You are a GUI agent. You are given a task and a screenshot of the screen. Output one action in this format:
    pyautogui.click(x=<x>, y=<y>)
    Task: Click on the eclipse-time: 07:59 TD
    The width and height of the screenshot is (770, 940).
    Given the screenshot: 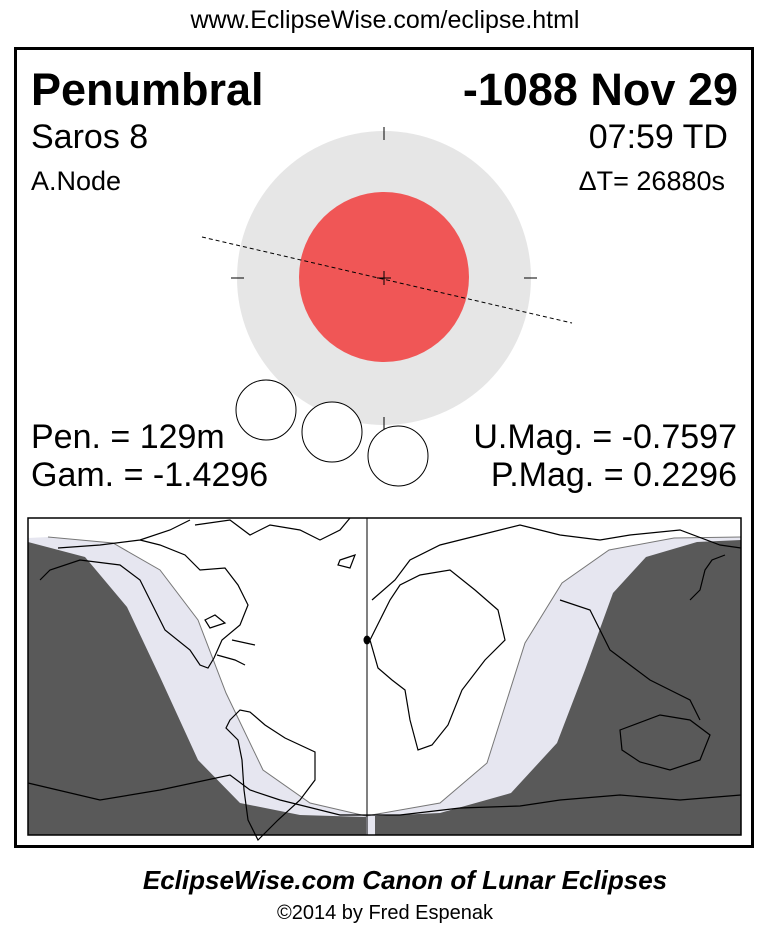 What is the action you would take?
    pyautogui.click(x=658, y=137)
    